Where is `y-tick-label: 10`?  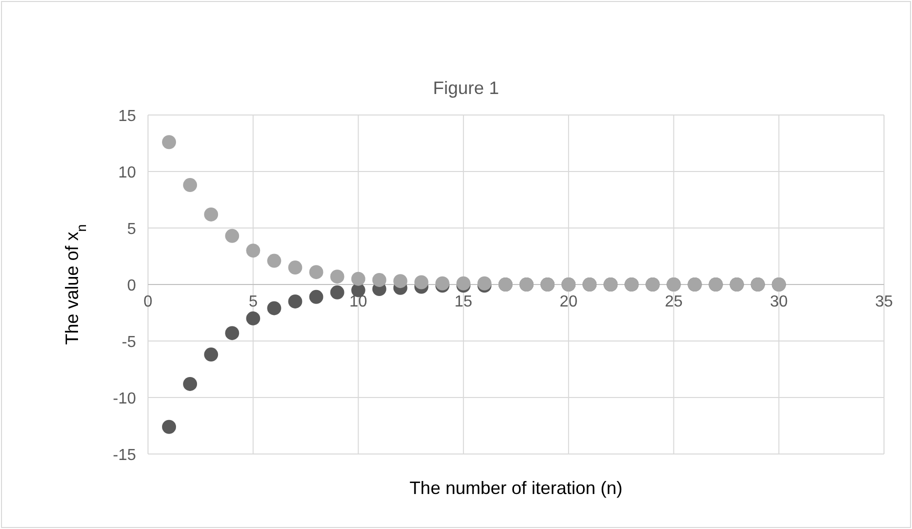 y-tick-label: 10 is located at coordinates (127, 173).